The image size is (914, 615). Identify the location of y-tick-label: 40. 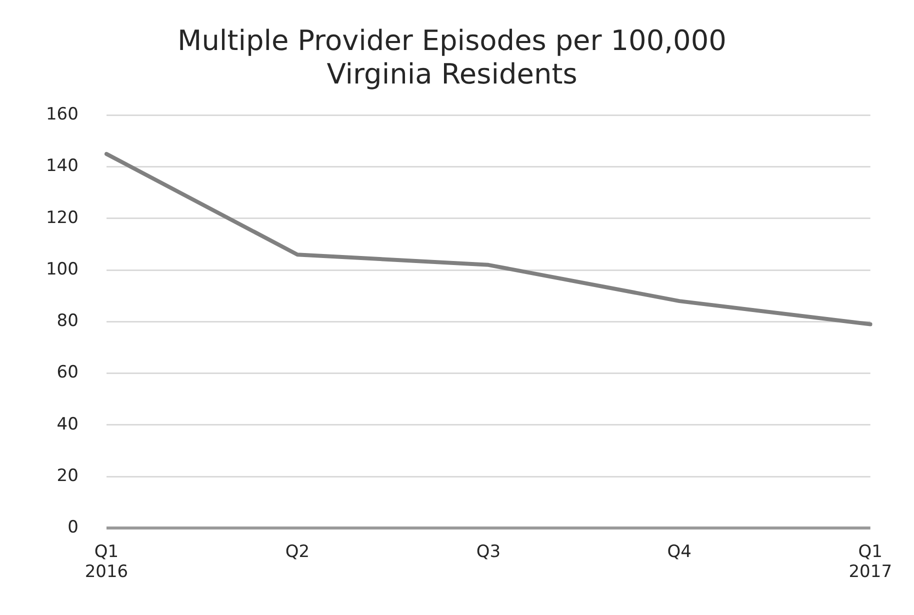
(67, 424).